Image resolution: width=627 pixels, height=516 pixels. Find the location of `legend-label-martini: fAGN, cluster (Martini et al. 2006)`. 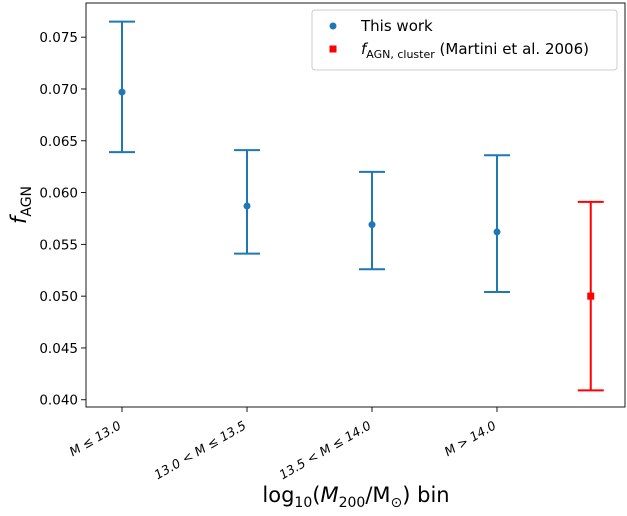

legend-label-martini: fAGN, cluster (Martini et al. 2006) is located at coordinates (475, 50).